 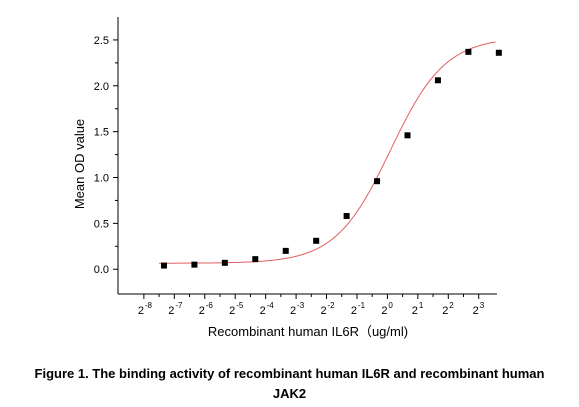 What do you see at coordinates (332, 305) in the screenshot?
I see `x-tick-exponent: -2` at bounding box center [332, 305].